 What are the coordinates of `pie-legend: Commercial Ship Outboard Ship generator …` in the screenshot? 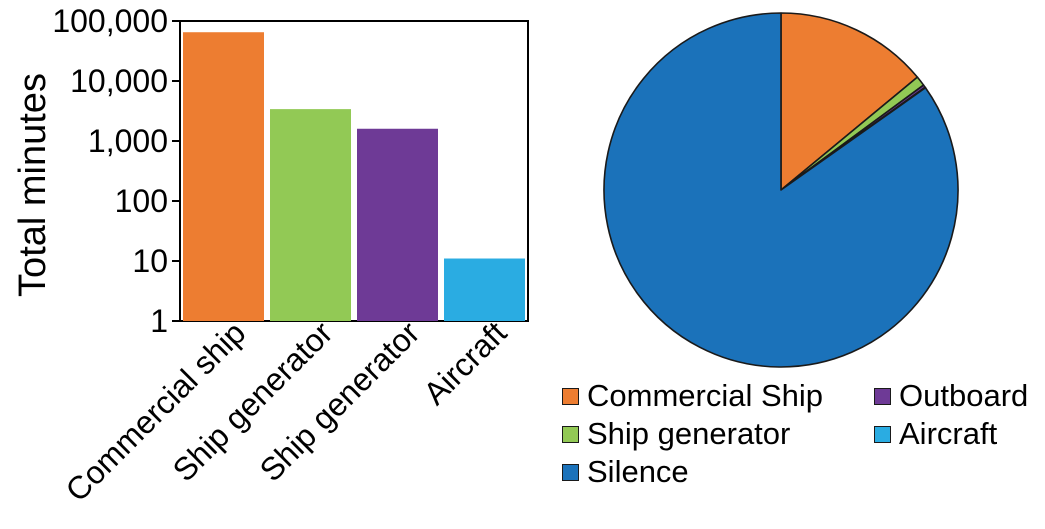 It's located at (802, 434).